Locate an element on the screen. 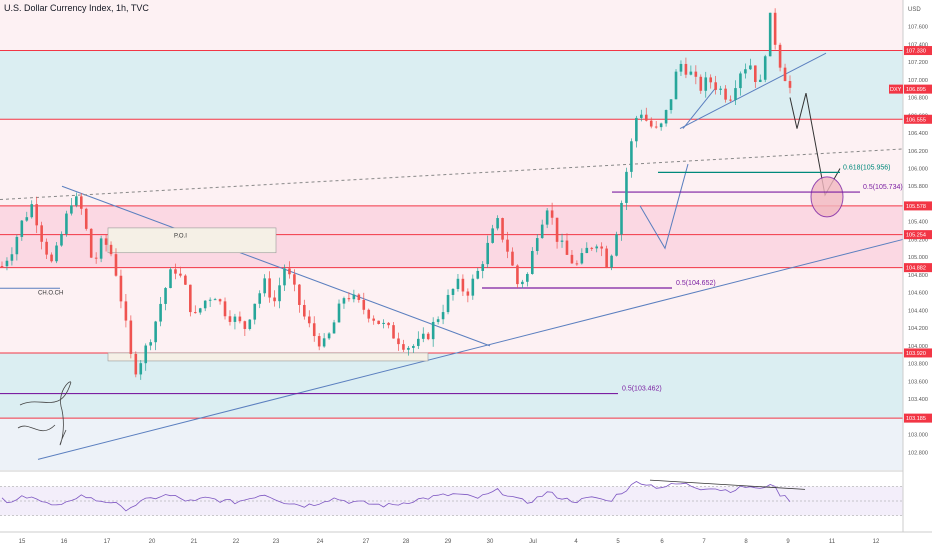 Image resolution: width=932 pixels, height=550 pixels. fib-label-0: 0.618(105.956) is located at coordinates (866, 167).